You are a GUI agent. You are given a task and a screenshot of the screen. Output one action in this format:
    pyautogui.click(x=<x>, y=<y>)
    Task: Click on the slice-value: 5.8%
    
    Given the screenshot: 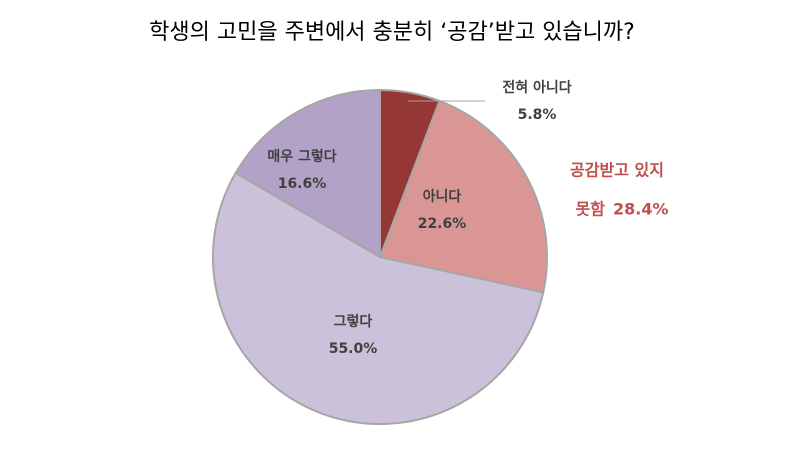 What is the action you would take?
    pyautogui.click(x=537, y=115)
    